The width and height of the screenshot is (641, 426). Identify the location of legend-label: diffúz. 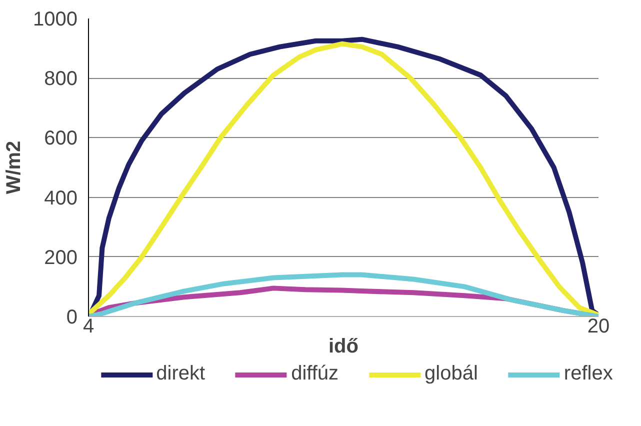
(315, 374).